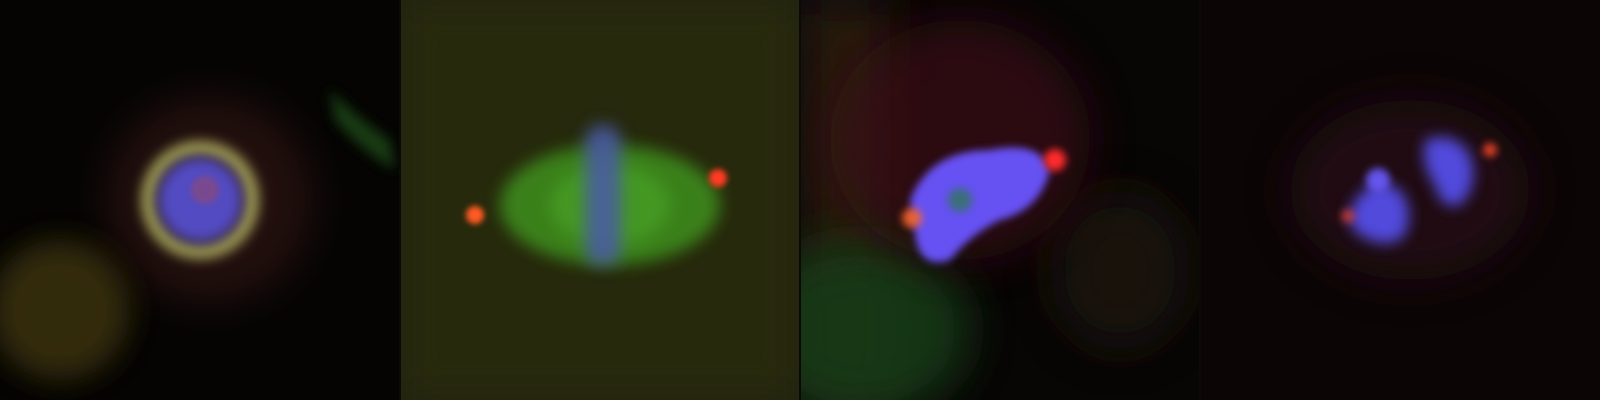 Image resolution: width=1600 pixels, height=400 pixels. Describe the element at coordinates (1055, 160) in the screenshot. I see `centrosome-top` at that location.